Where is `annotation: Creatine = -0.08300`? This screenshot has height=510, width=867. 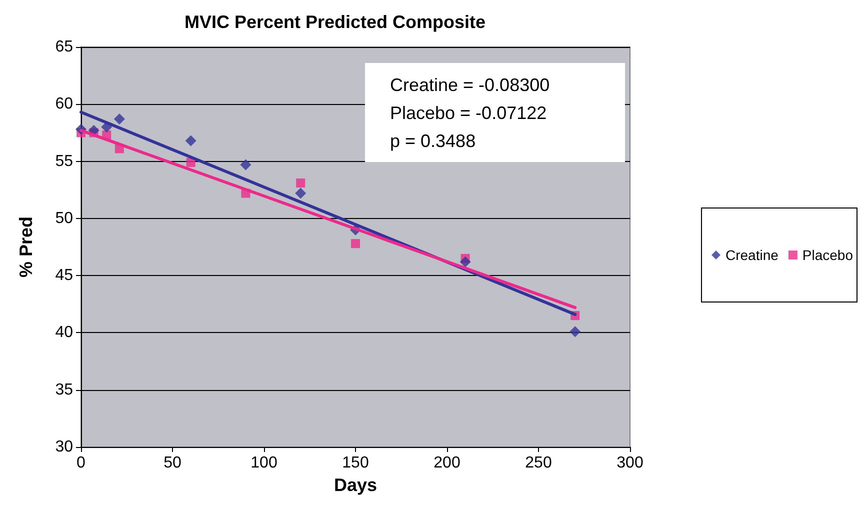
annotation: Creatine = -0.08300 is located at coordinates (470, 85).